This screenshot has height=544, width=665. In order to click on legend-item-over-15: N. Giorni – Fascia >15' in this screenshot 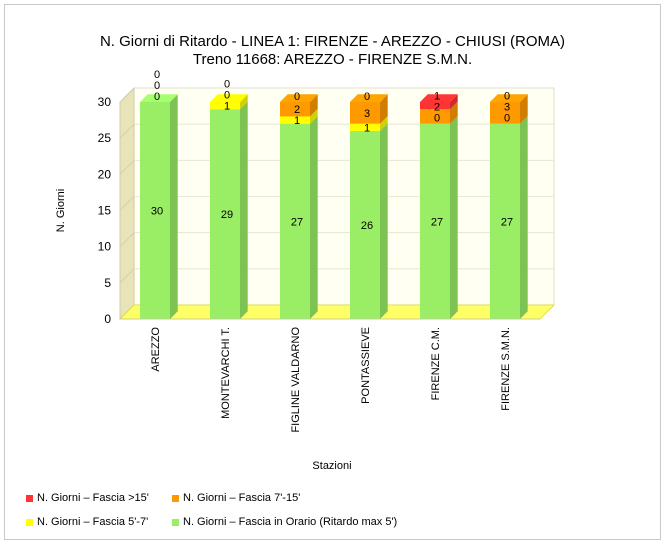, I will do `click(87, 498)`.